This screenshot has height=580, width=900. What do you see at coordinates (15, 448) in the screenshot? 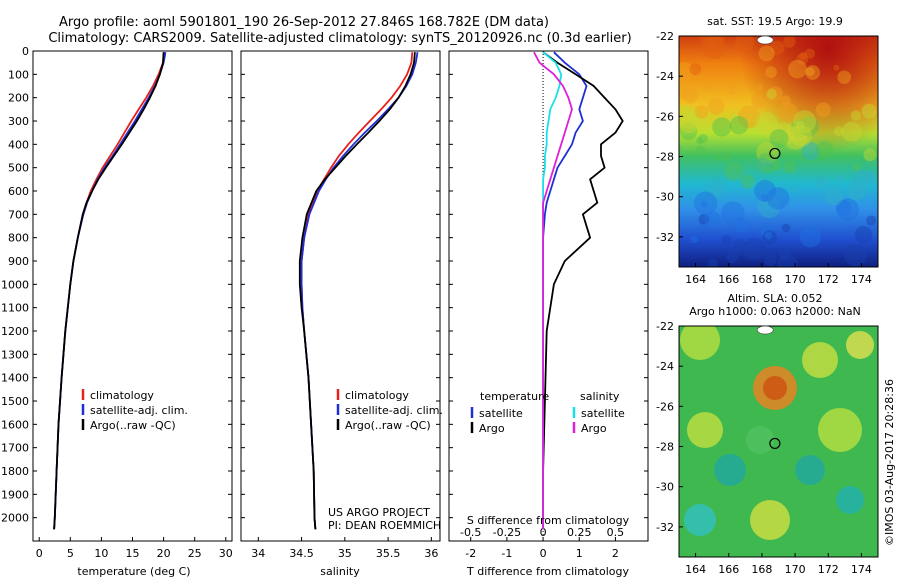
I see `depth-tick-label: 1700` at bounding box center [15, 448].